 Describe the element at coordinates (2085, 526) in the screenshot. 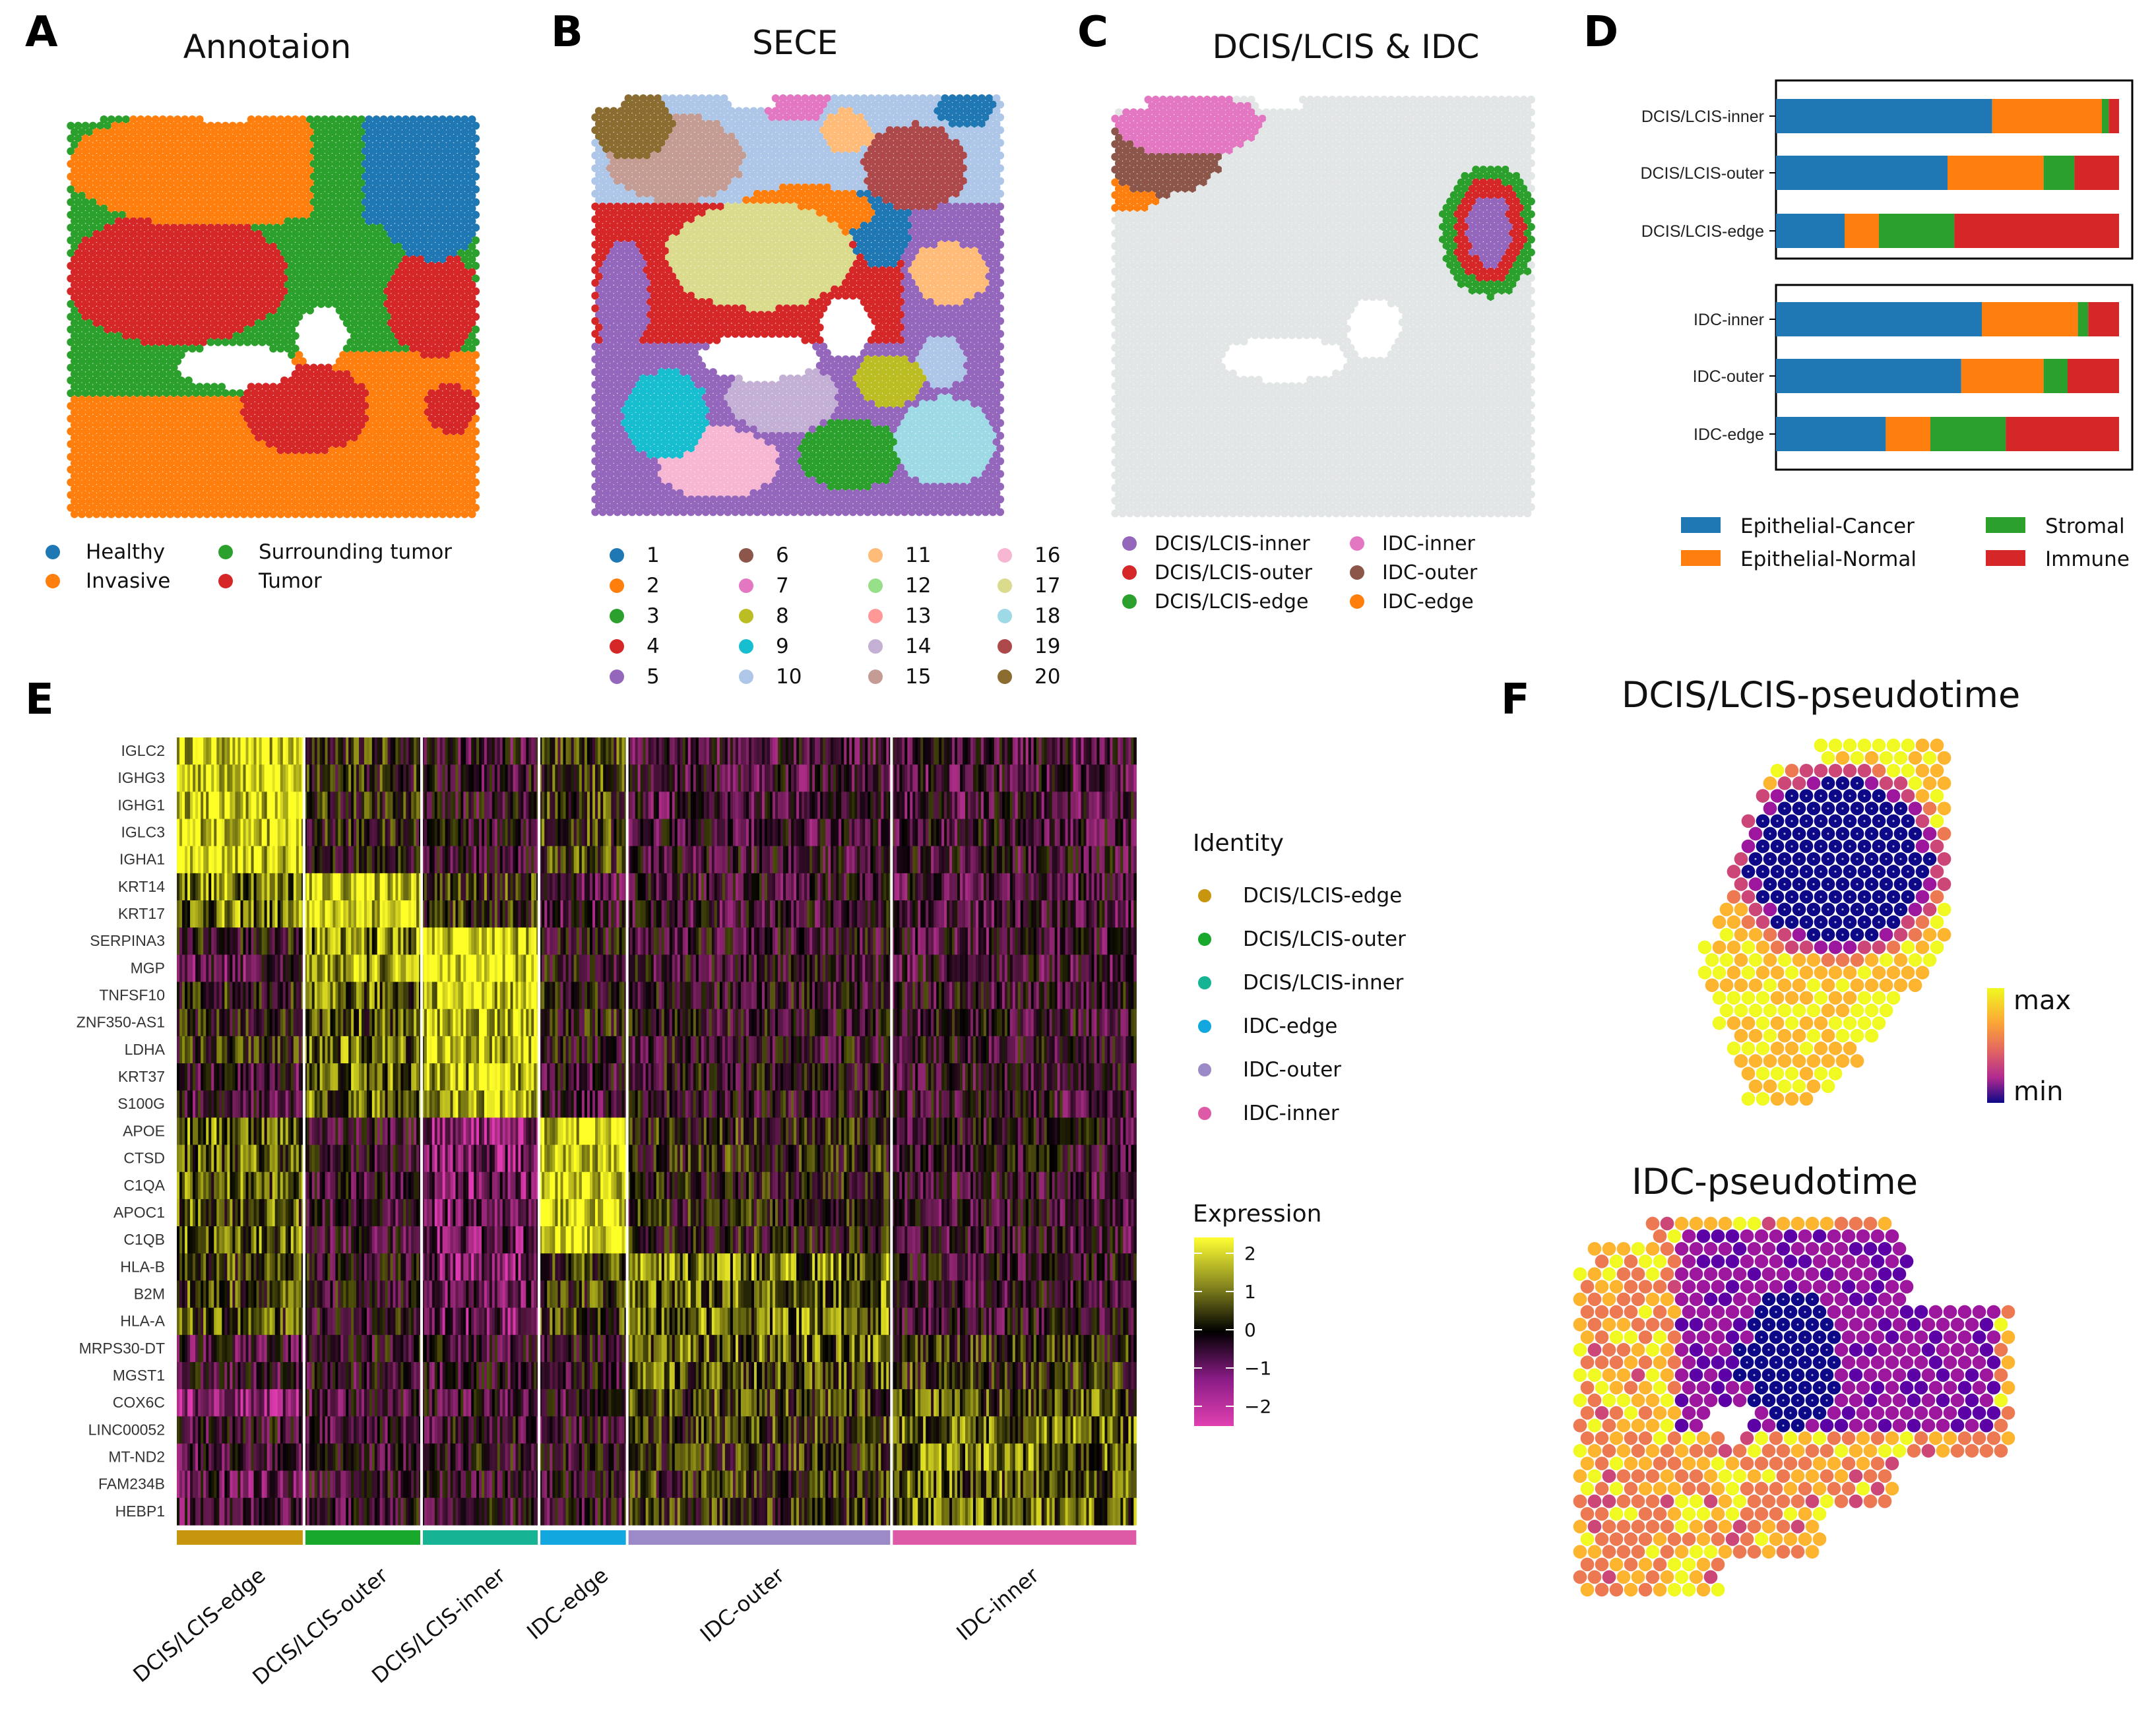

I see `legend-d-item: Stromal` at that location.